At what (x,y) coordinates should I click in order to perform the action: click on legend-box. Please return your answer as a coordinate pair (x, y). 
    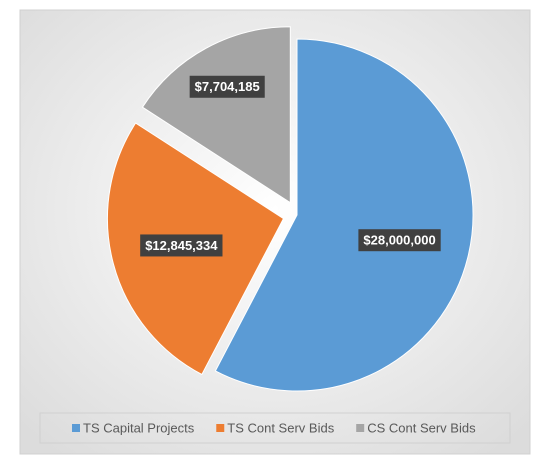
    Looking at the image, I should click on (275, 428).